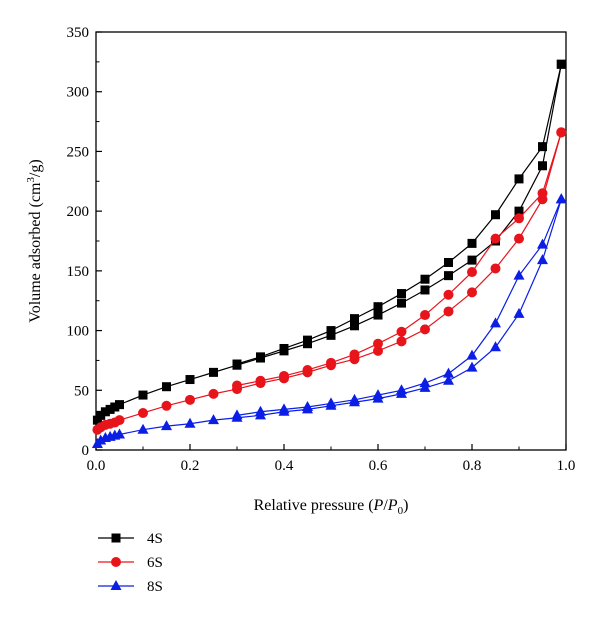  I want to click on legend: 4S 6S 8S, so click(130, 563).